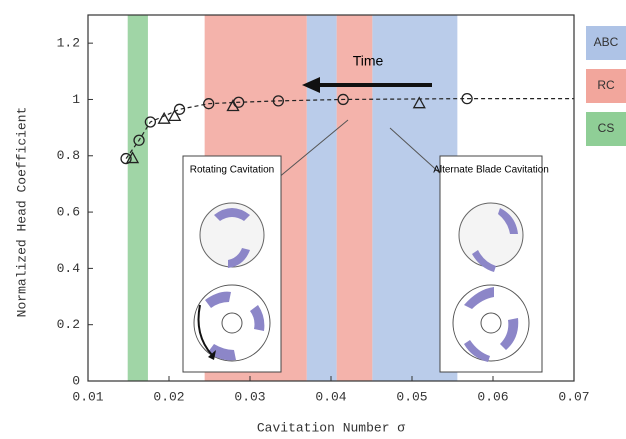 This screenshot has width=626, height=439. I want to click on y-tick-label: 0, so click(76, 380).